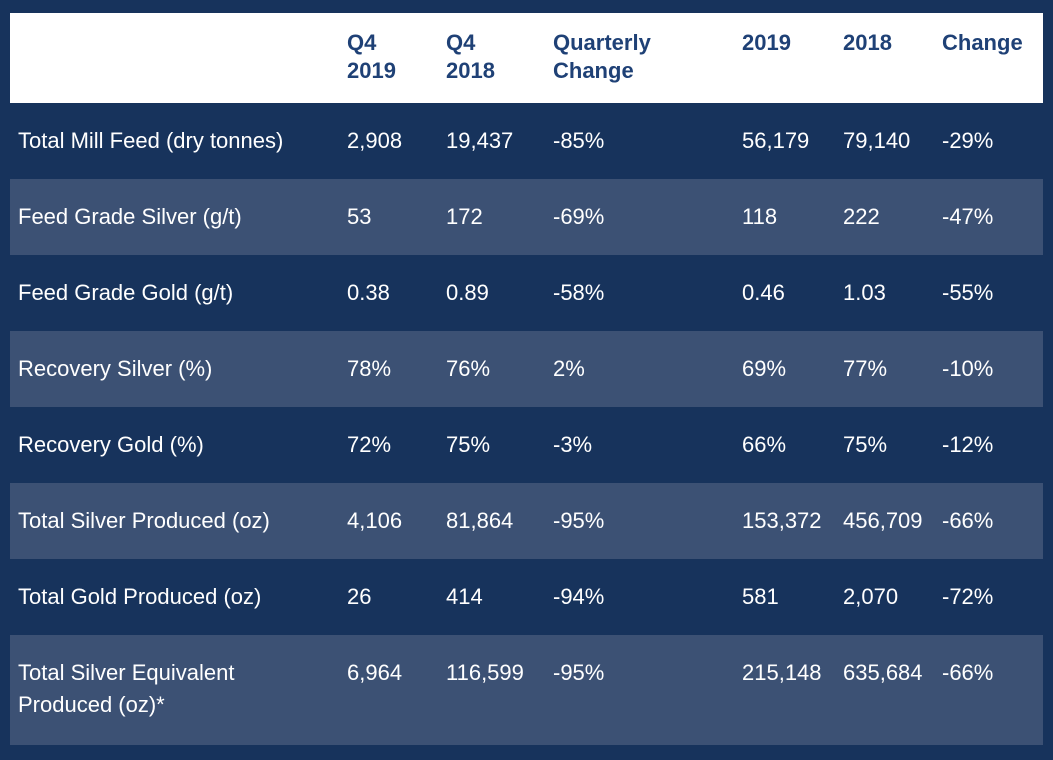 The image size is (1053, 760). What do you see at coordinates (968, 216) in the screenshot?
I see `cell-change: -47%` at bounding box center [968, 216].